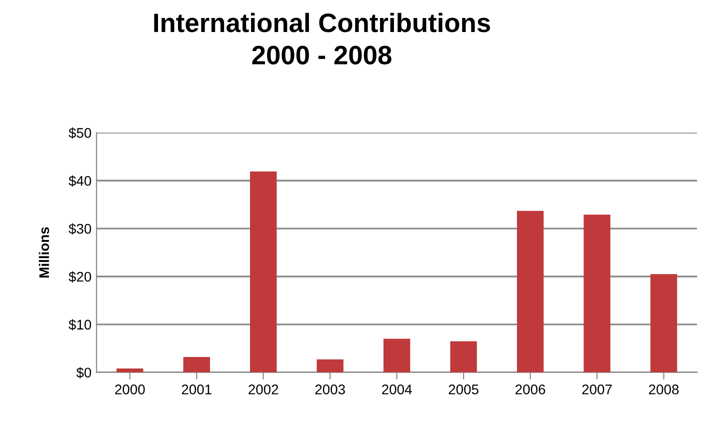 This screenshot has width=715, height=428. Describe the element at coordinates (80, 229) in the screenshot. I see `y-tick-label: $30` at that location.